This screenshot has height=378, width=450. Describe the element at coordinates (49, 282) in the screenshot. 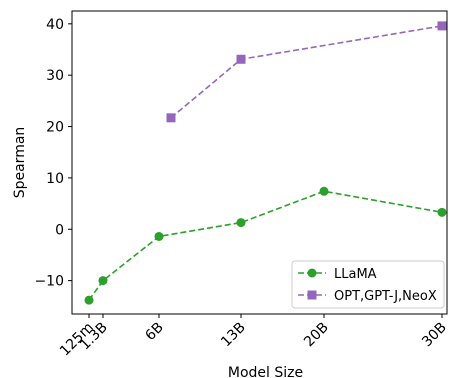

I see `y-tick-label: −10` at that location.